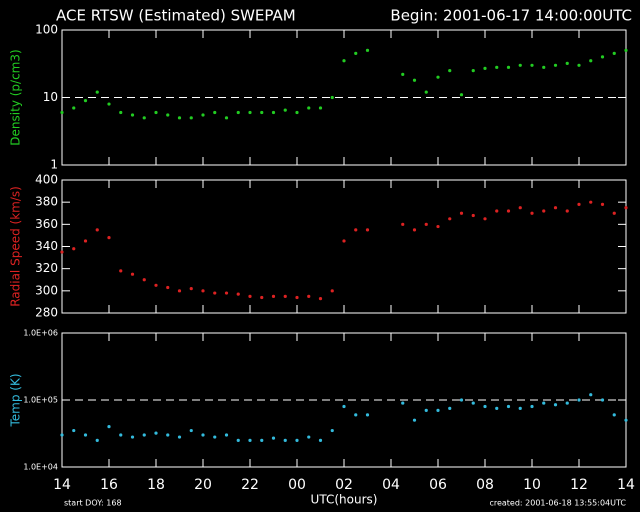 The image size is (640, 512). I want to click on x-tick-label: 18, so click(156, 485).